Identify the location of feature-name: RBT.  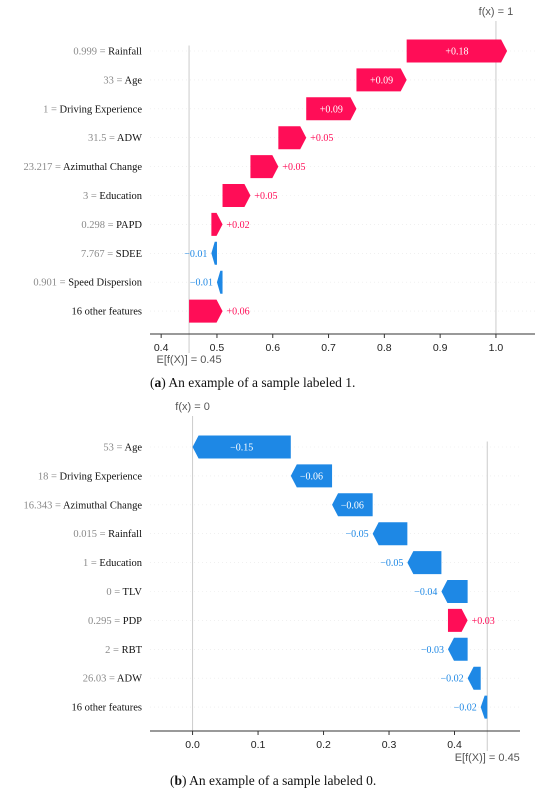
(132, 650).